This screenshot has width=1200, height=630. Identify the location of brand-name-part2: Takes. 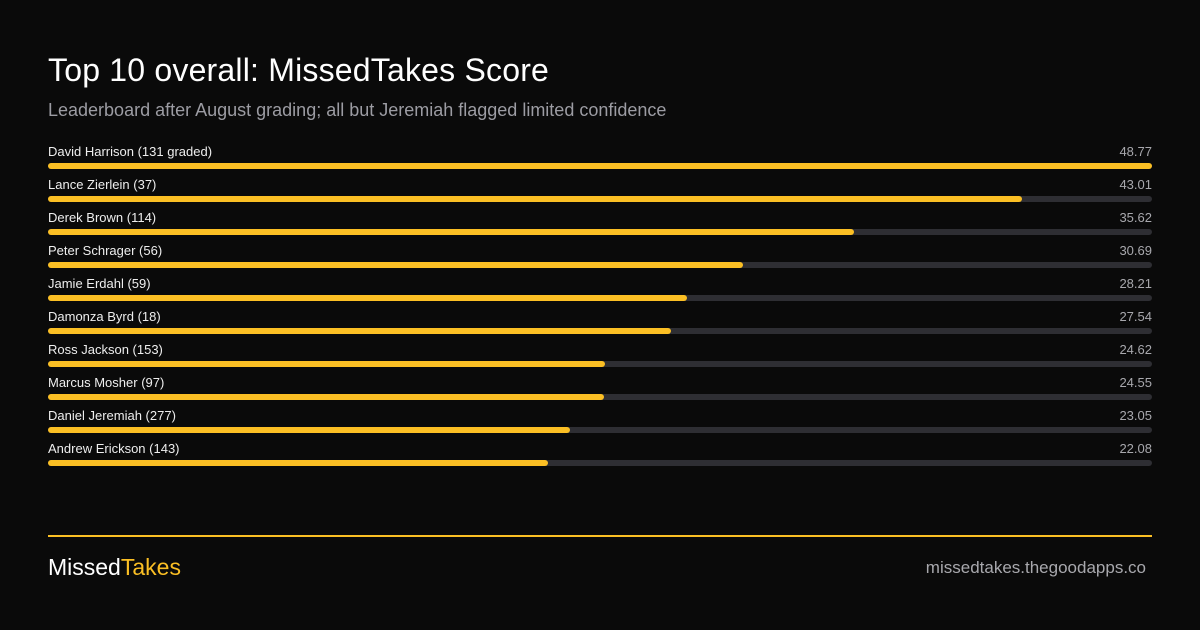
(150, 567).